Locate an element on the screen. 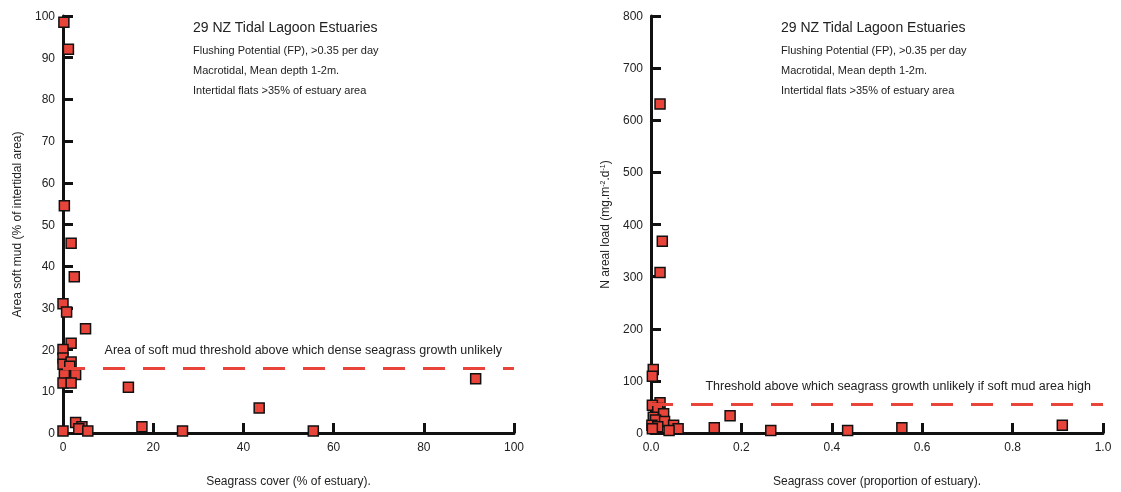 This screenshot has width=1121, height=492. y-tick-label: 600 is located at coordinates (633, 120).